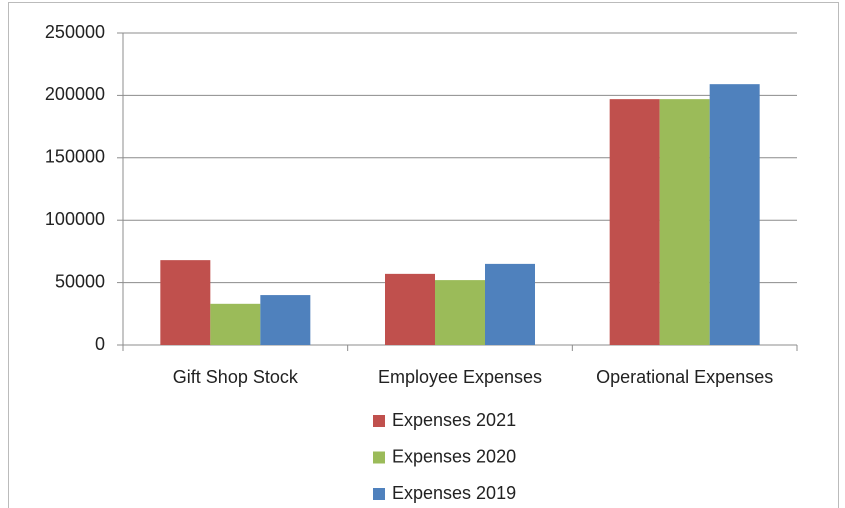 The width and height of the screenshot is (845, 508). Describe the element at coordinates (75, 219) in the screenshot. I see `y-tick-label: 100000` at that location.